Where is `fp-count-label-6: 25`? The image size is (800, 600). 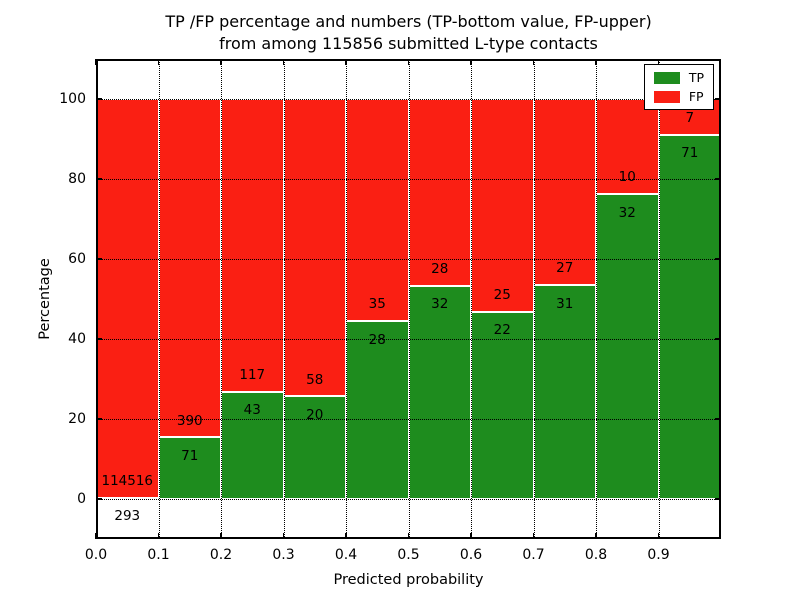
fp-count-label-6: 25 is located at coordinates (502, 294).